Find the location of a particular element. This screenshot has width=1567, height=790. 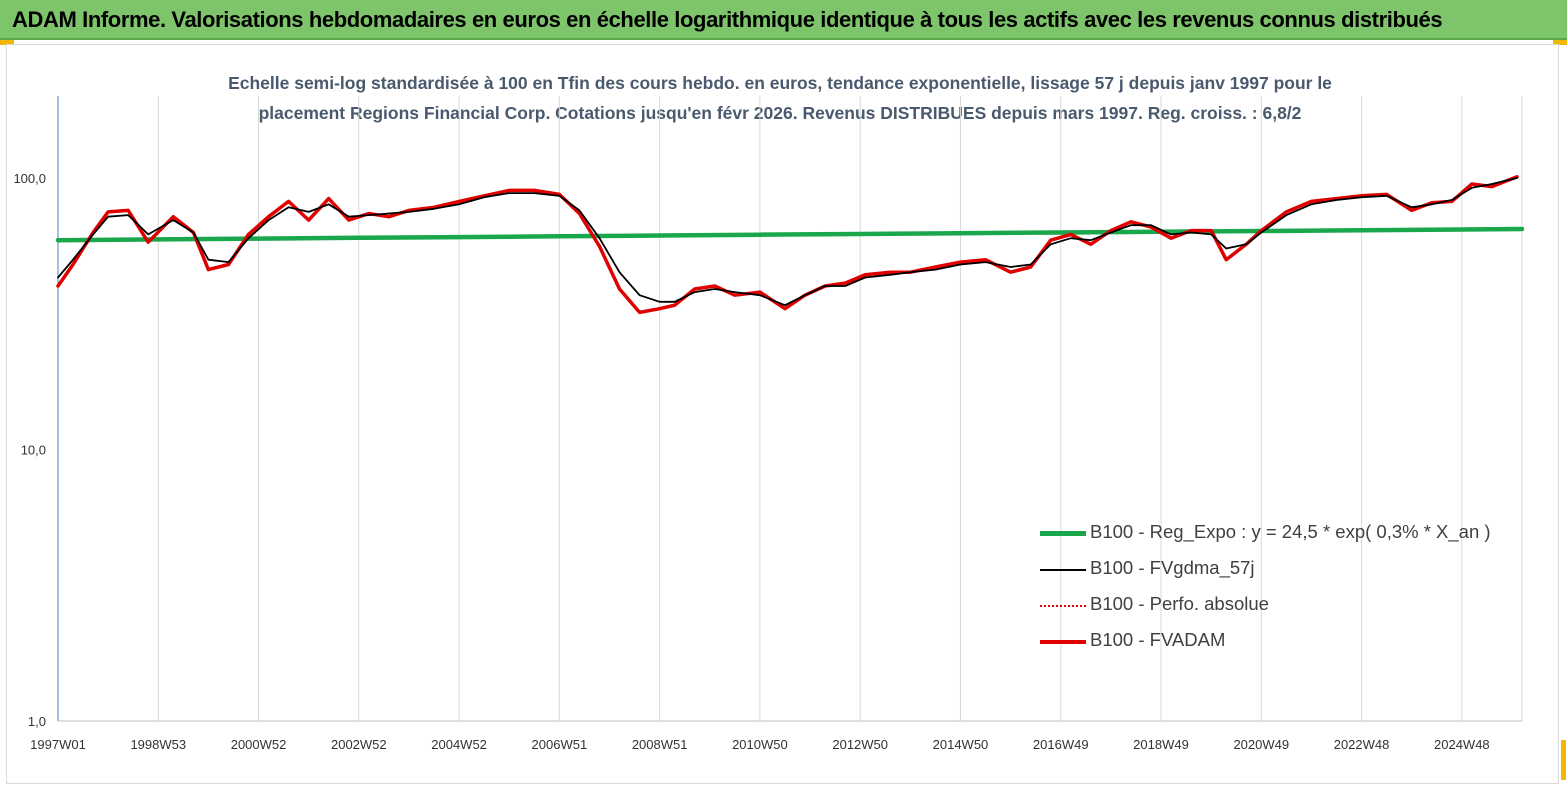

x-tick-label: 1997W01 is located at coordinates (58, 744).